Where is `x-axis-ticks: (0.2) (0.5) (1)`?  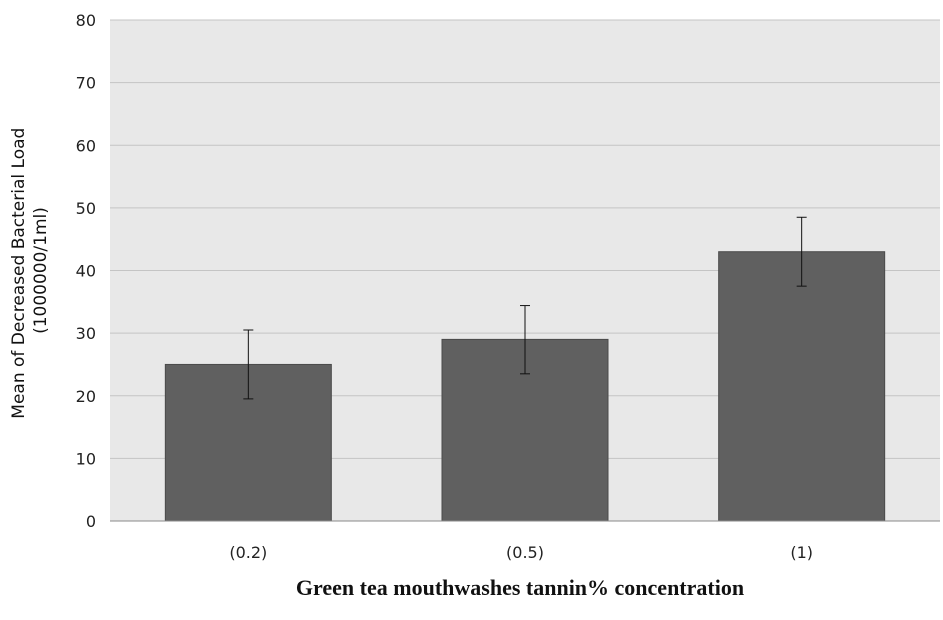
x-axis-ticks: (0.2) (0.5) (1) is located at coordinates (521, 552).